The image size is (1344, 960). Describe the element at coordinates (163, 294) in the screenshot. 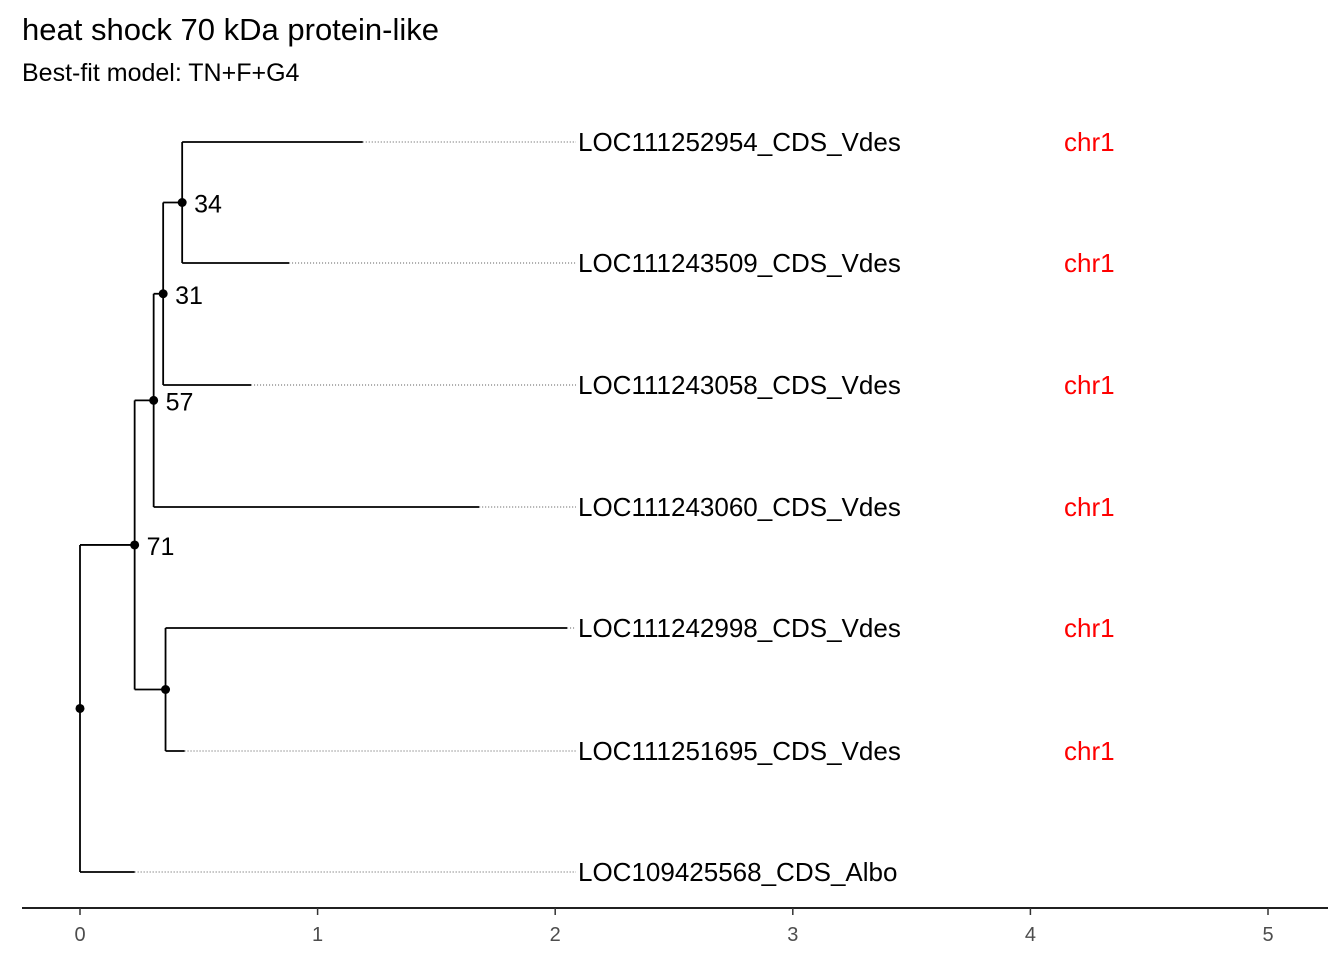

I see `node-point-n31` at that location.